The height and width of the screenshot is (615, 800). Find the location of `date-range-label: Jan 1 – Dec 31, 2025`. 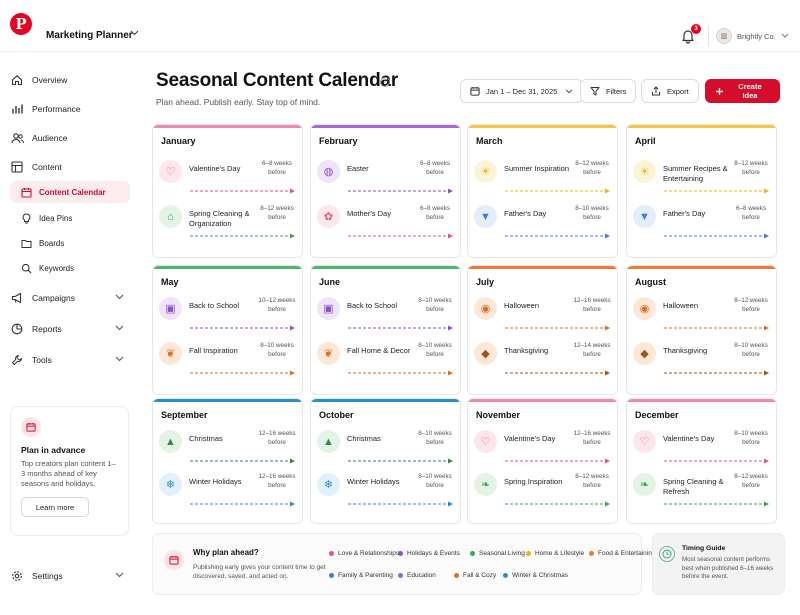

date-range-label: Jan 1 – Dec 31, 2025 is located at coordinates (522, 91).